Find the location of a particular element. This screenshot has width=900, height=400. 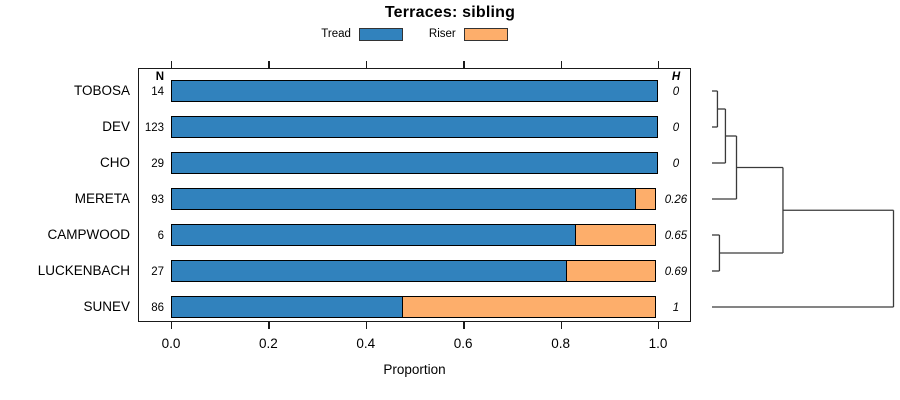

dendrogram-links is located at coordinates (803, 199).